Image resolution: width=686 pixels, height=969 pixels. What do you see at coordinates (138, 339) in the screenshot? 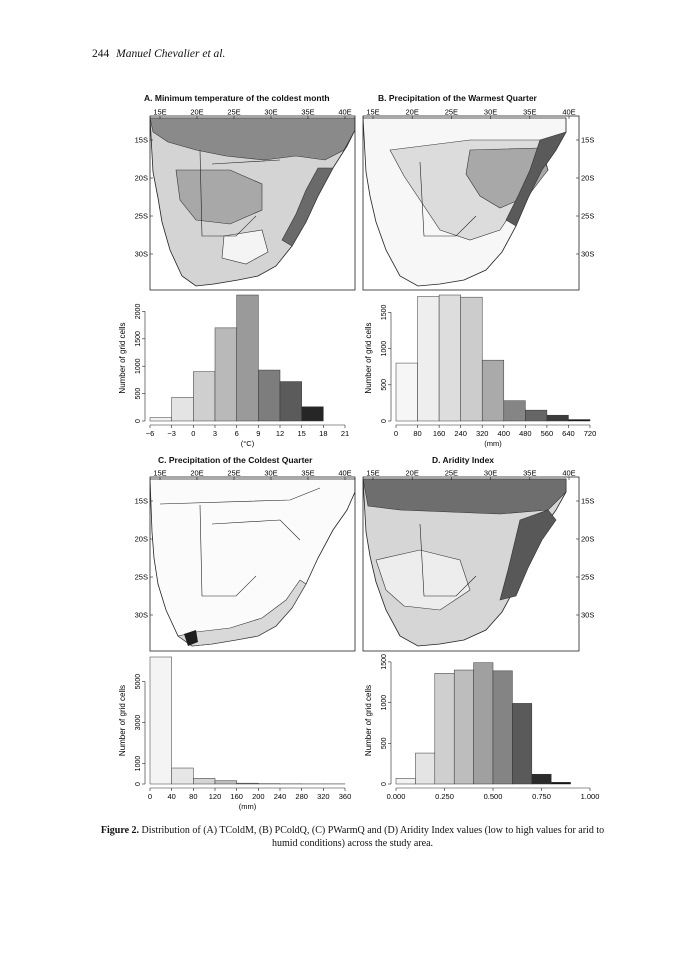
I see `y-tick-label: 1500` at bounding box center [138, 339].